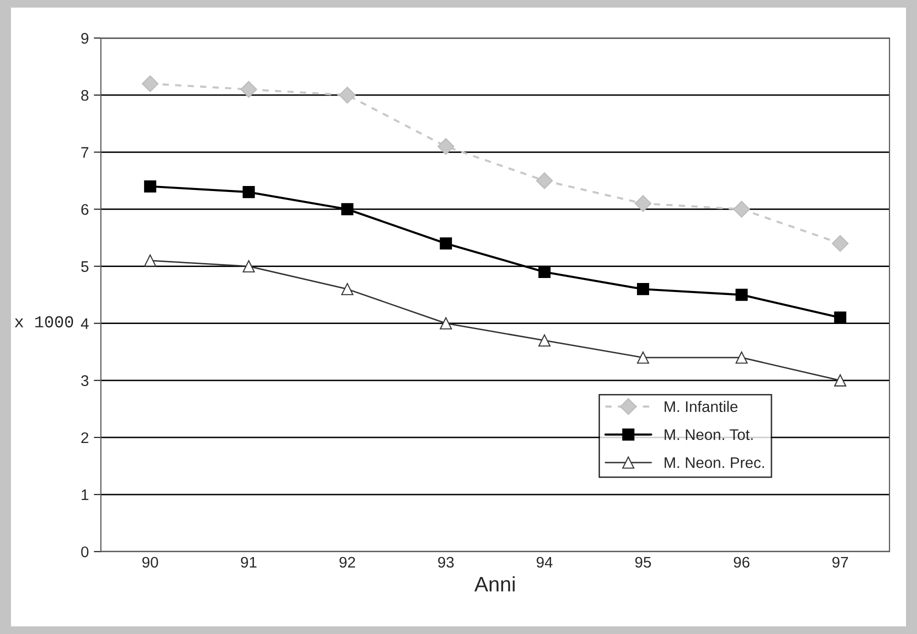  Describe the element at coordinates (742, 562) in the screenshot. I see `x-tick-label: 96` at that location.